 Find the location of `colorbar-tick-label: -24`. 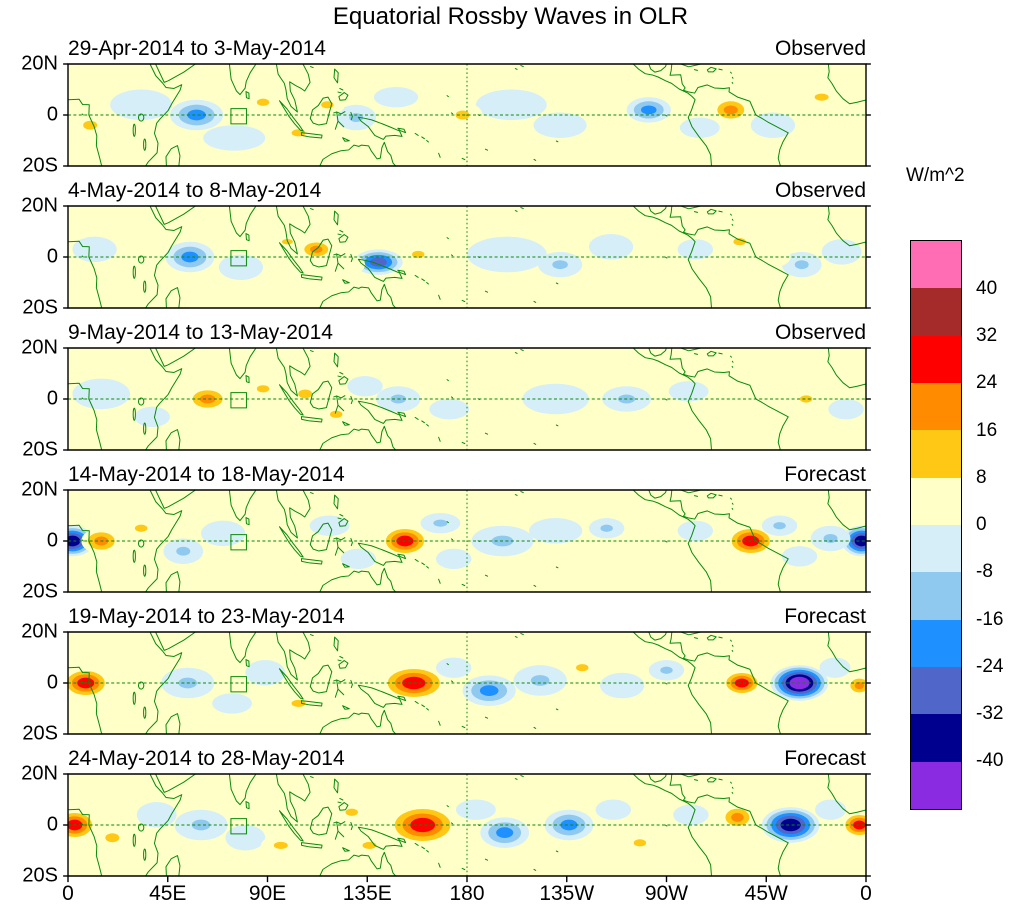

colorbar-tick-label: -24 is located at coordinates (990, 666).